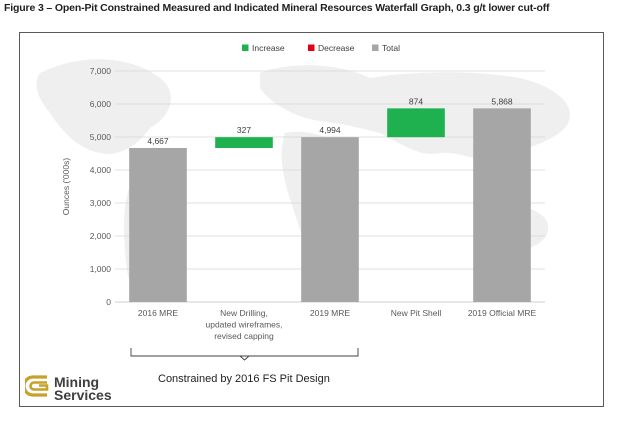  I want to click on bar-value-label: 4,994, so click(330, 130).